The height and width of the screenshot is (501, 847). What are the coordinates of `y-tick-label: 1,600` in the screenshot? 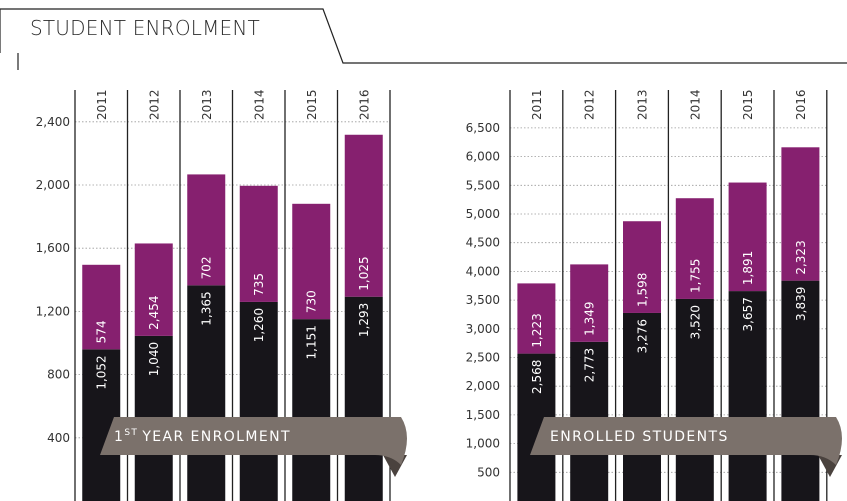 It's located at (53, 248).